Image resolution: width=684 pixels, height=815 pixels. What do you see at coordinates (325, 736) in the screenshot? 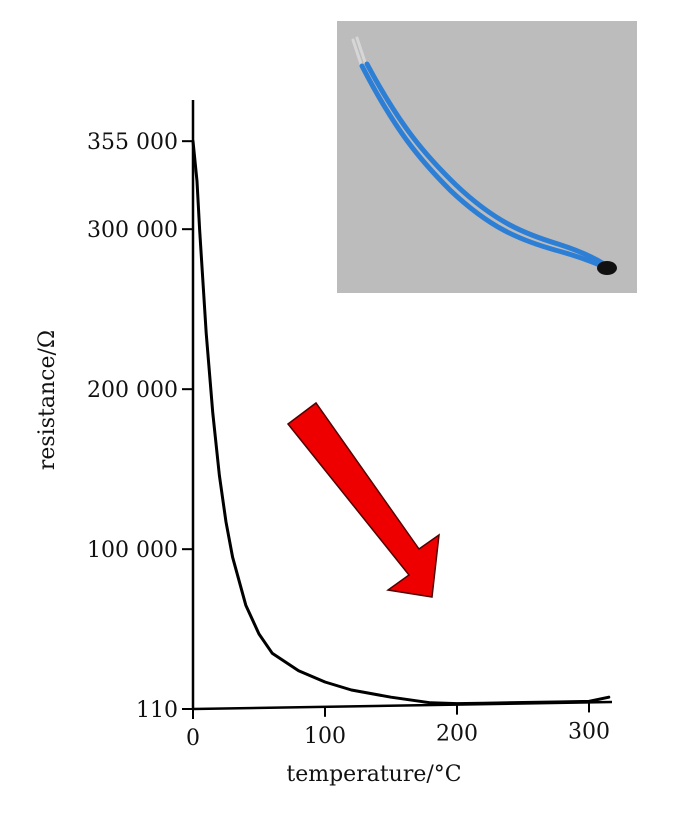
I see `x-tick-label: 100` at bounding box center [325, 736].